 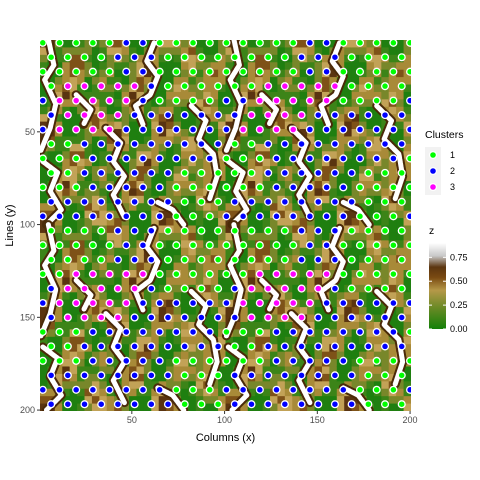 What do you see at coordinates (27, 225) in the screenshot?
I see `y-tick-label: 100` at bounding box center [27, 225].